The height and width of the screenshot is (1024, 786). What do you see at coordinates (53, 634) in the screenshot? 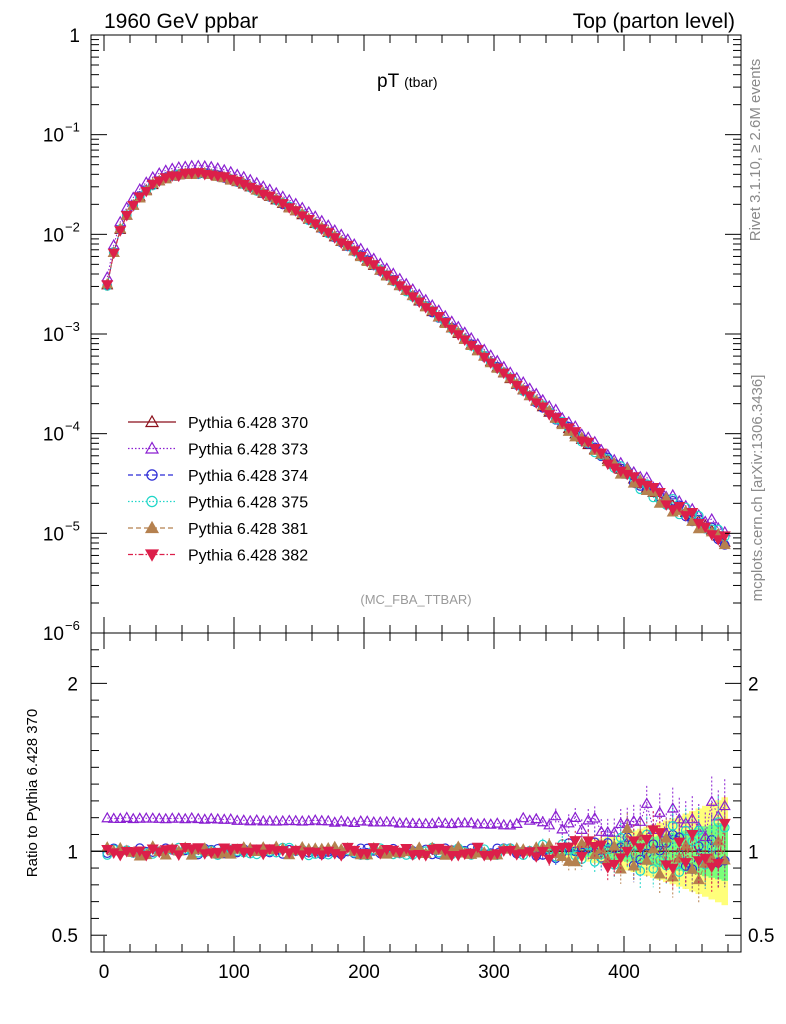
I see `y-tick-label: 10` at bounding box center [53, 634].